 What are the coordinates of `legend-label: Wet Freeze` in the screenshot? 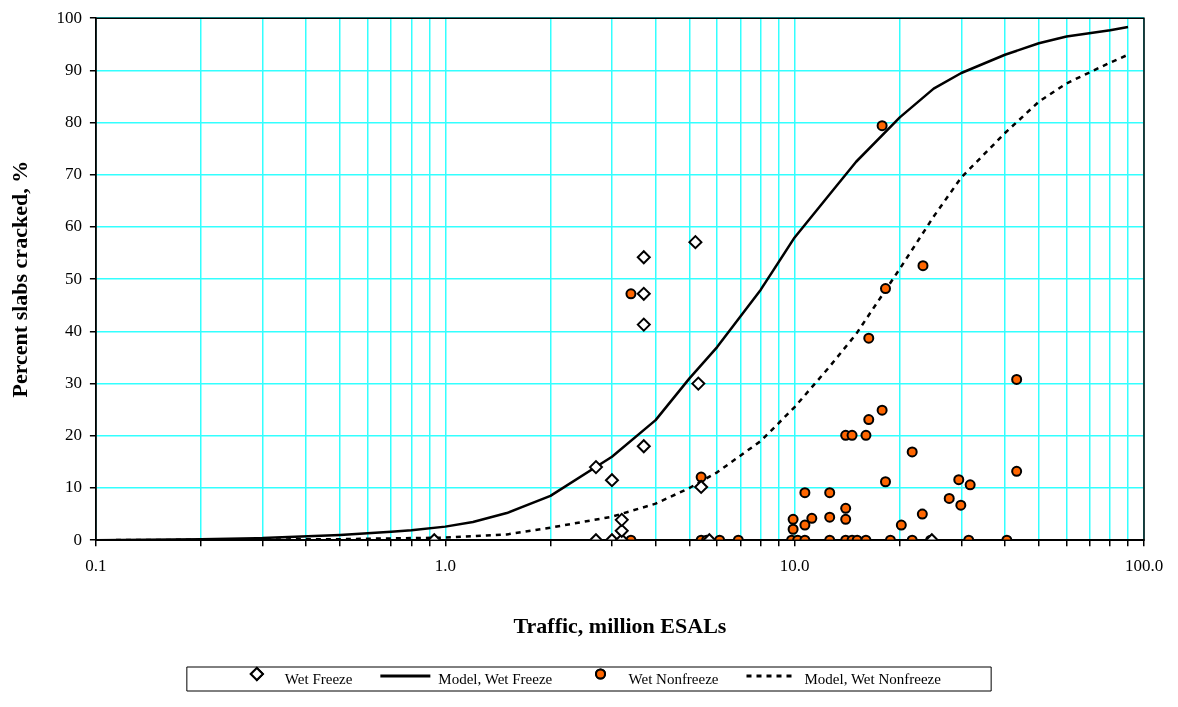 It's located at (318, 678).